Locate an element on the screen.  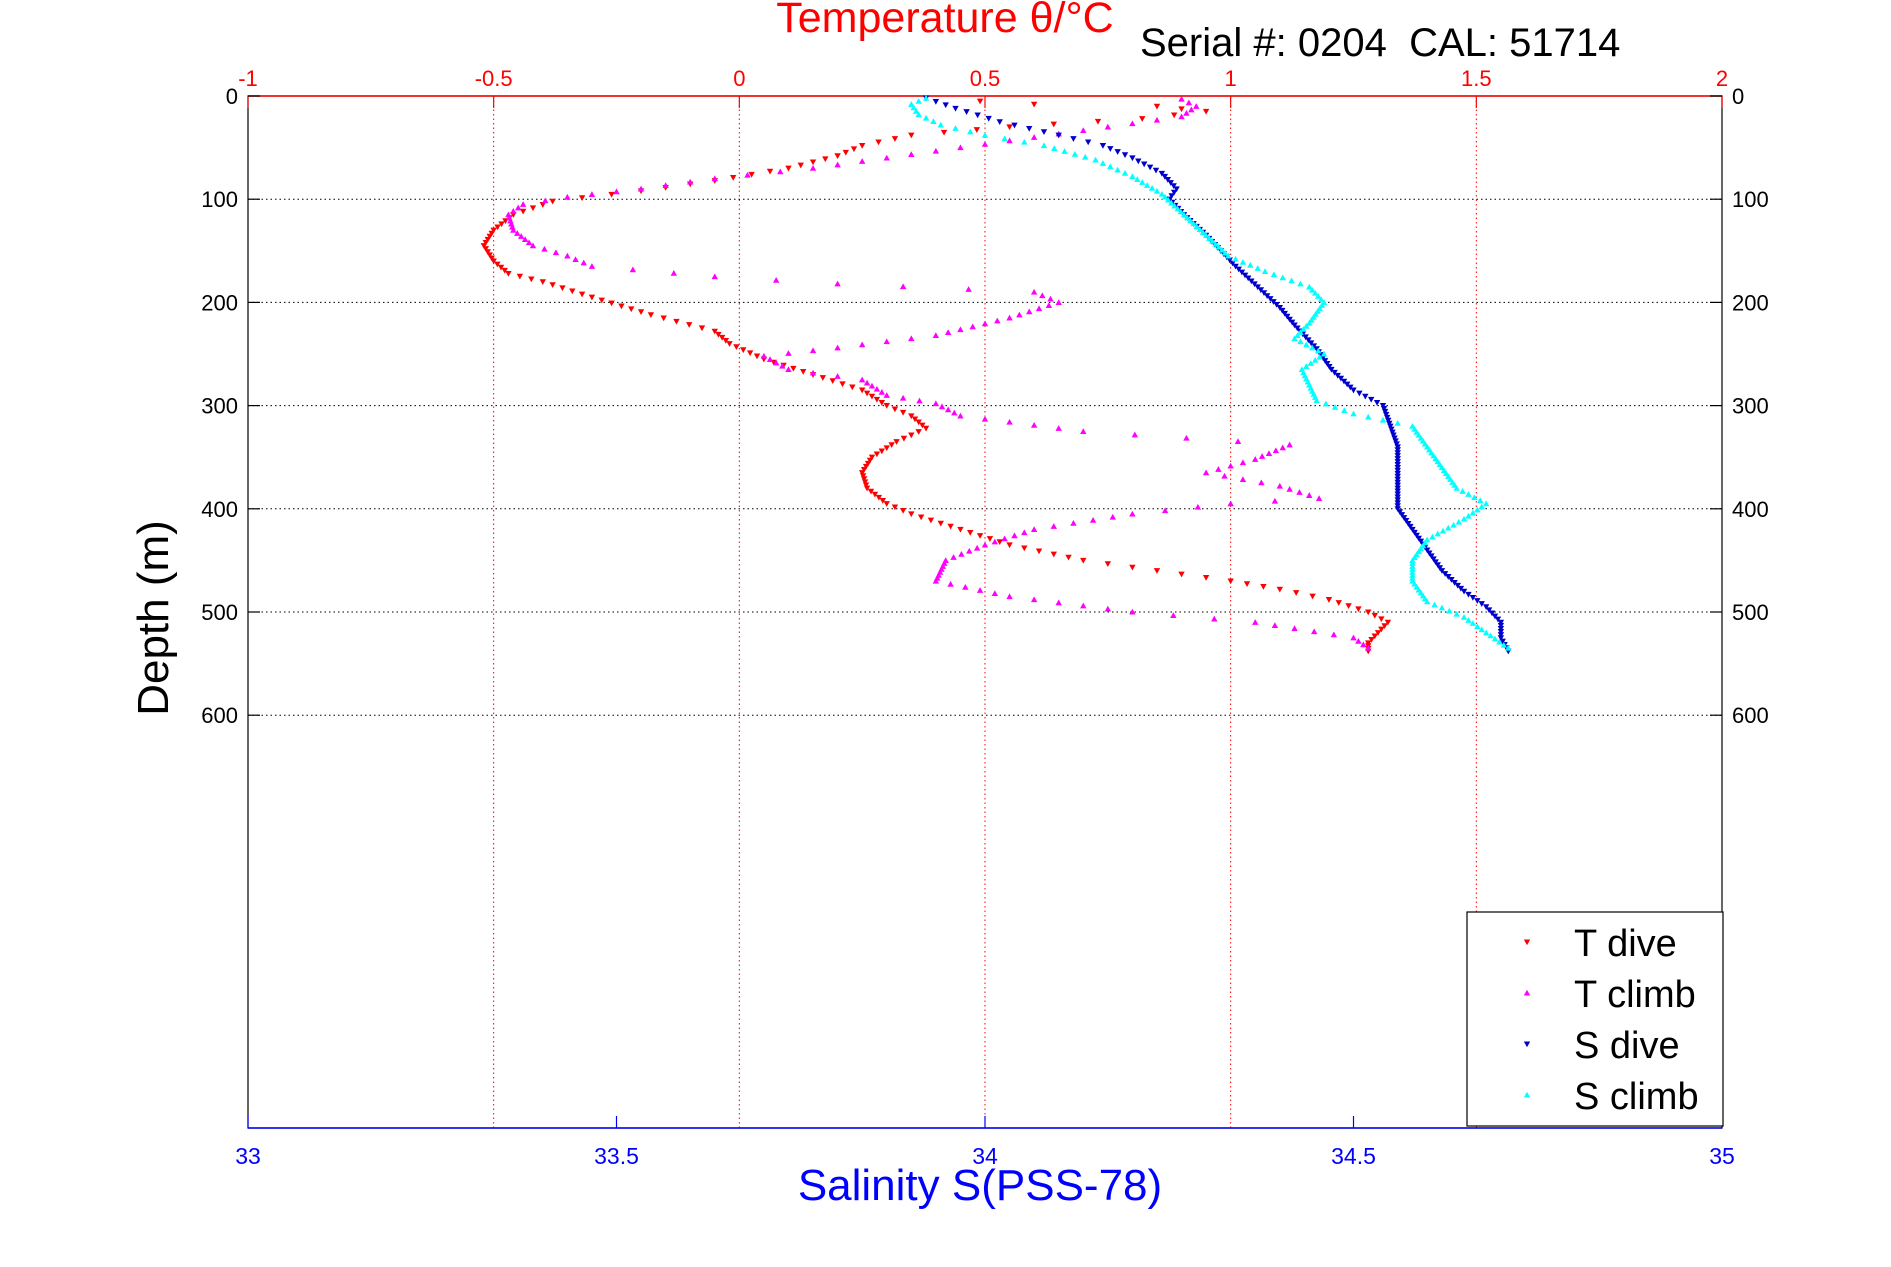
depth-tick-label-right: 400 is located at coordinates (1750, 509).